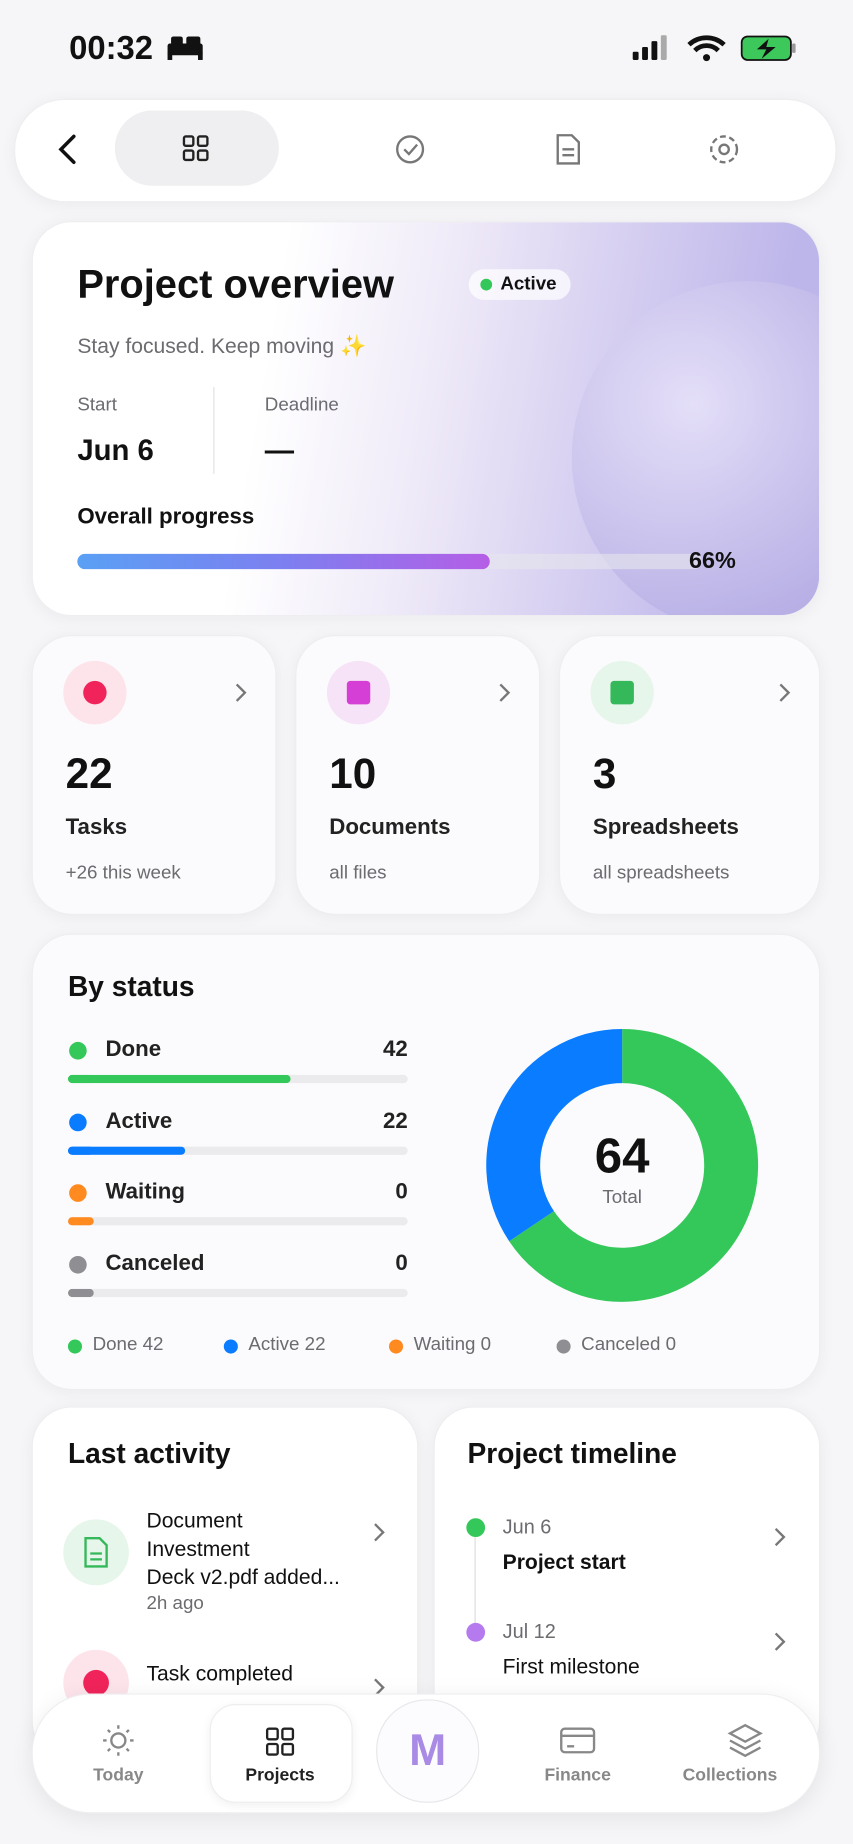 The height and width of the screenshot is (1844, 853). I want to click on legend-name: Waiting, so click(444, 1344).